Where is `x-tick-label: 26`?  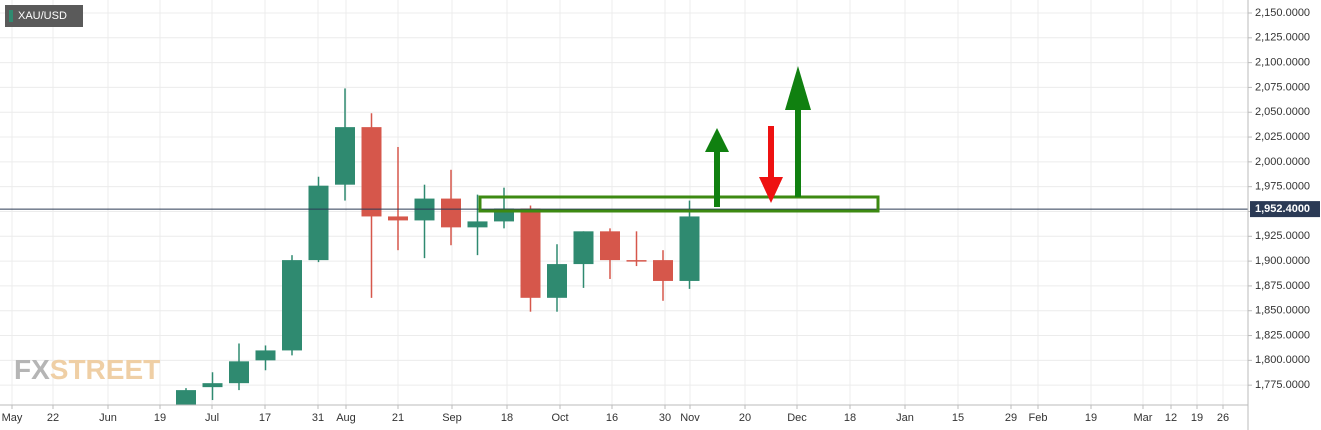 x-tick-label: 26 is located at coordinates (1223, 418).